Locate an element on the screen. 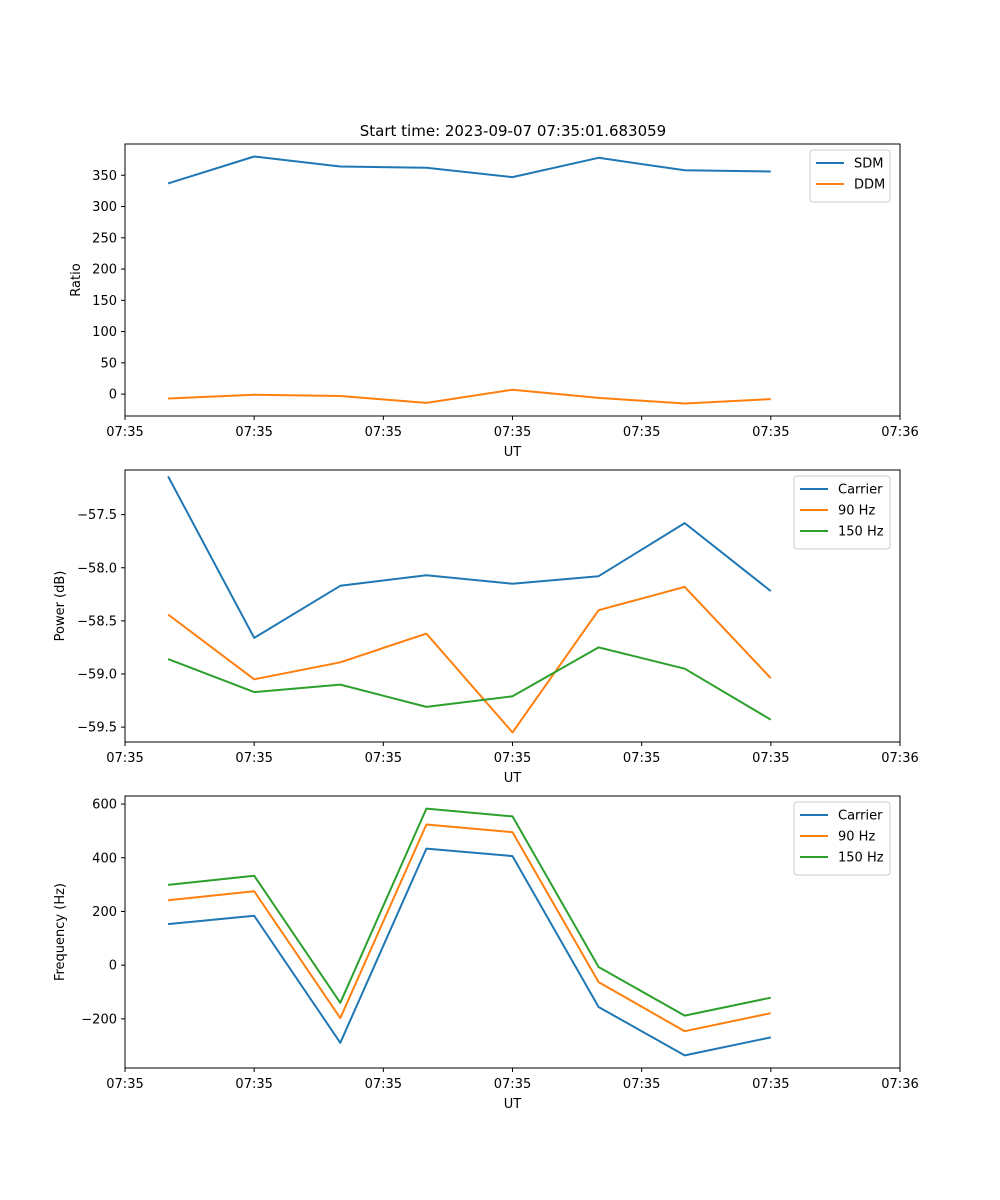 The image size is (1000, 1200). y-tick-label: −58.5 is located at coordinates (97, 621).